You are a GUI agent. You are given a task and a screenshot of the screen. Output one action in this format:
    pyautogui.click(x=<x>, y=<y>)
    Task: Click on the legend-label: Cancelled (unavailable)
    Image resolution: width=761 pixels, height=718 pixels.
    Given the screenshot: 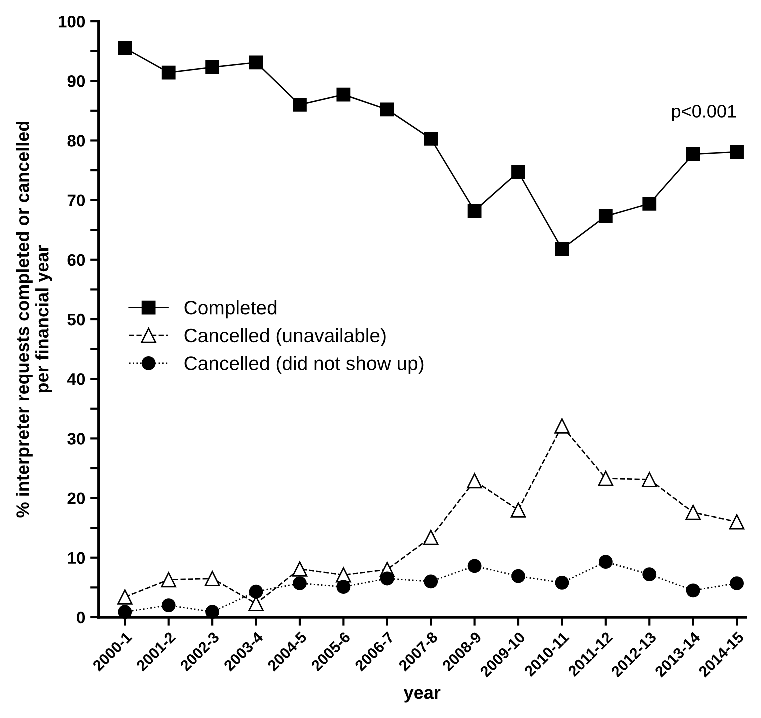 What is the action you would take?
    pyautogui.click(x=285, y=337)
    